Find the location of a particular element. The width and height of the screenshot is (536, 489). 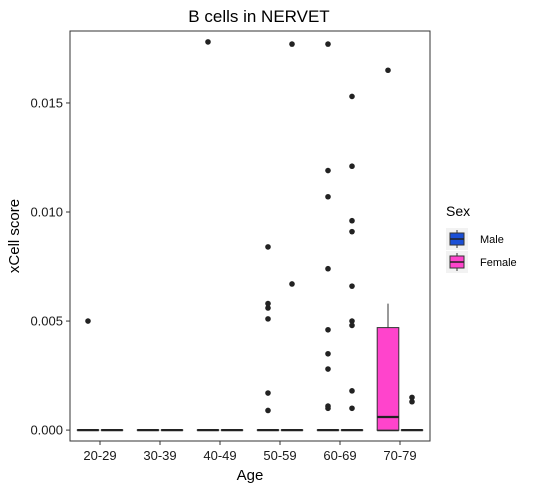

special-70-79-iqr is located at coordinates (388, 379).